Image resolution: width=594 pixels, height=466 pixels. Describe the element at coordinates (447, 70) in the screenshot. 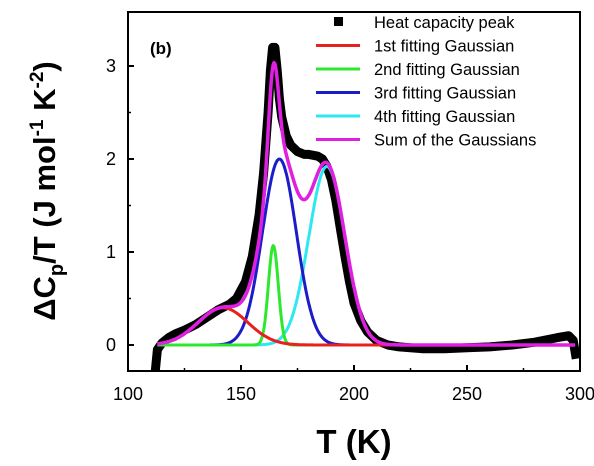

I see `legend-label: 2nd fitting Gaussian` at that location.